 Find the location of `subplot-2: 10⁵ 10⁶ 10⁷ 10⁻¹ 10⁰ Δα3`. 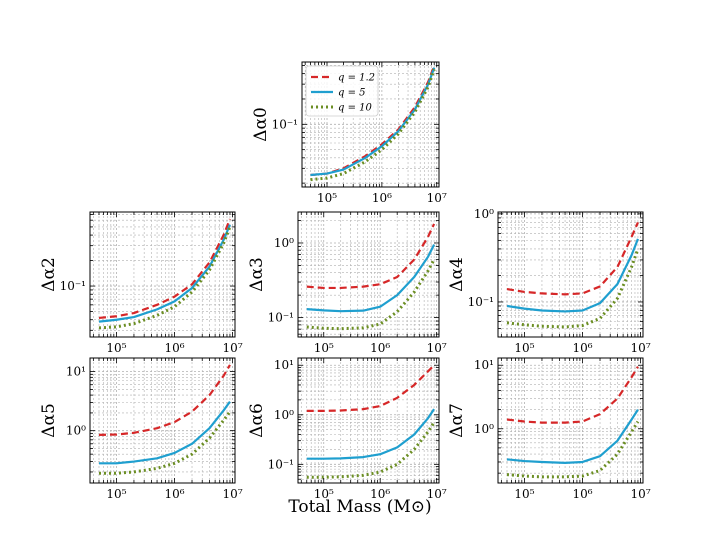

subplot-2: 10⁵ 10⁶ 10⁷ 10⁻¹ 10⁰ Δα3 is located at coordinates (347, 283).